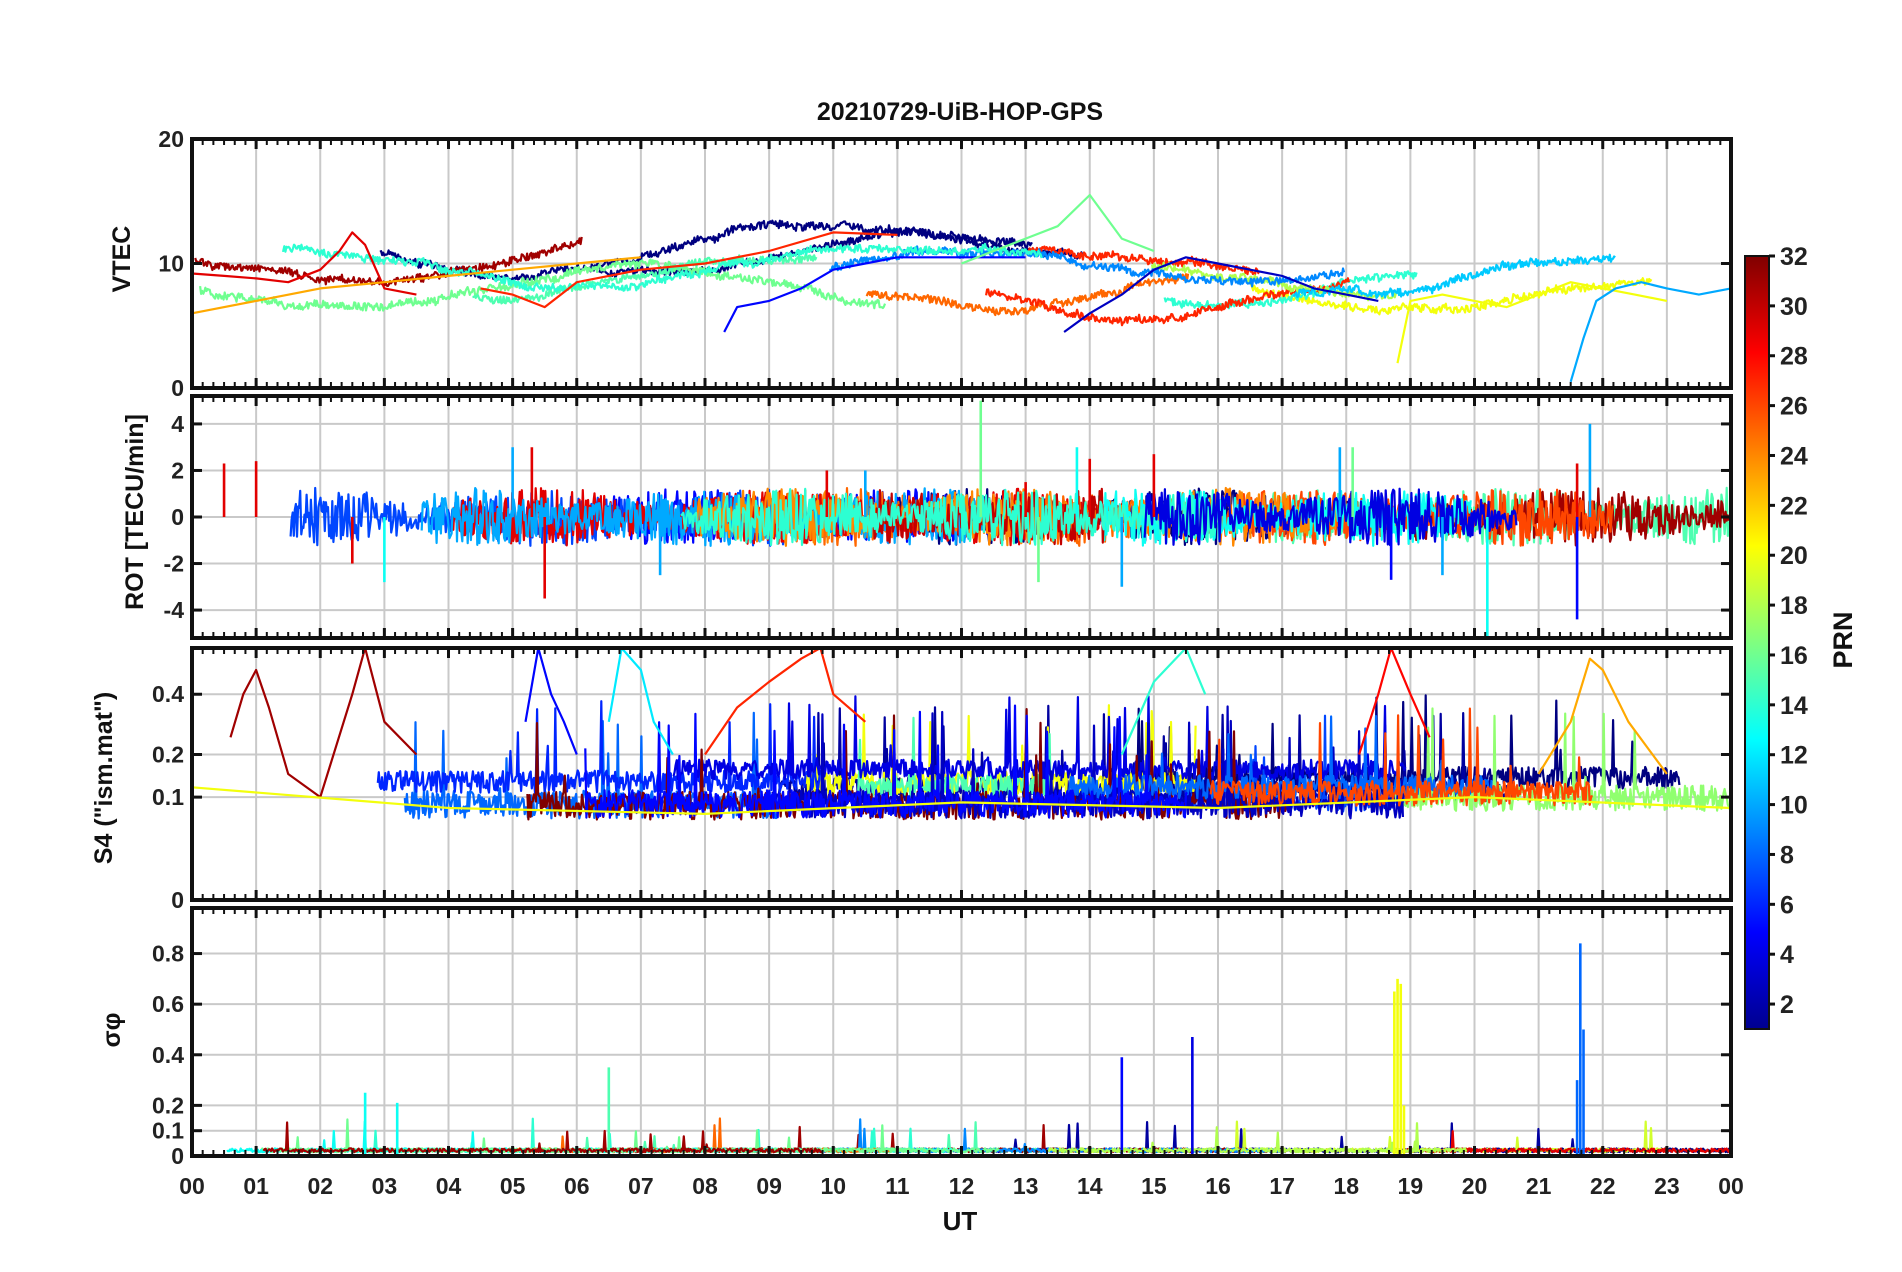 The height and width of the screenshot is (1272, 1902). What do you see at coordinates (1411, 1186) in the screenshot?
I see `x-tick-label: 19` at bounding box center [1411, 1186].